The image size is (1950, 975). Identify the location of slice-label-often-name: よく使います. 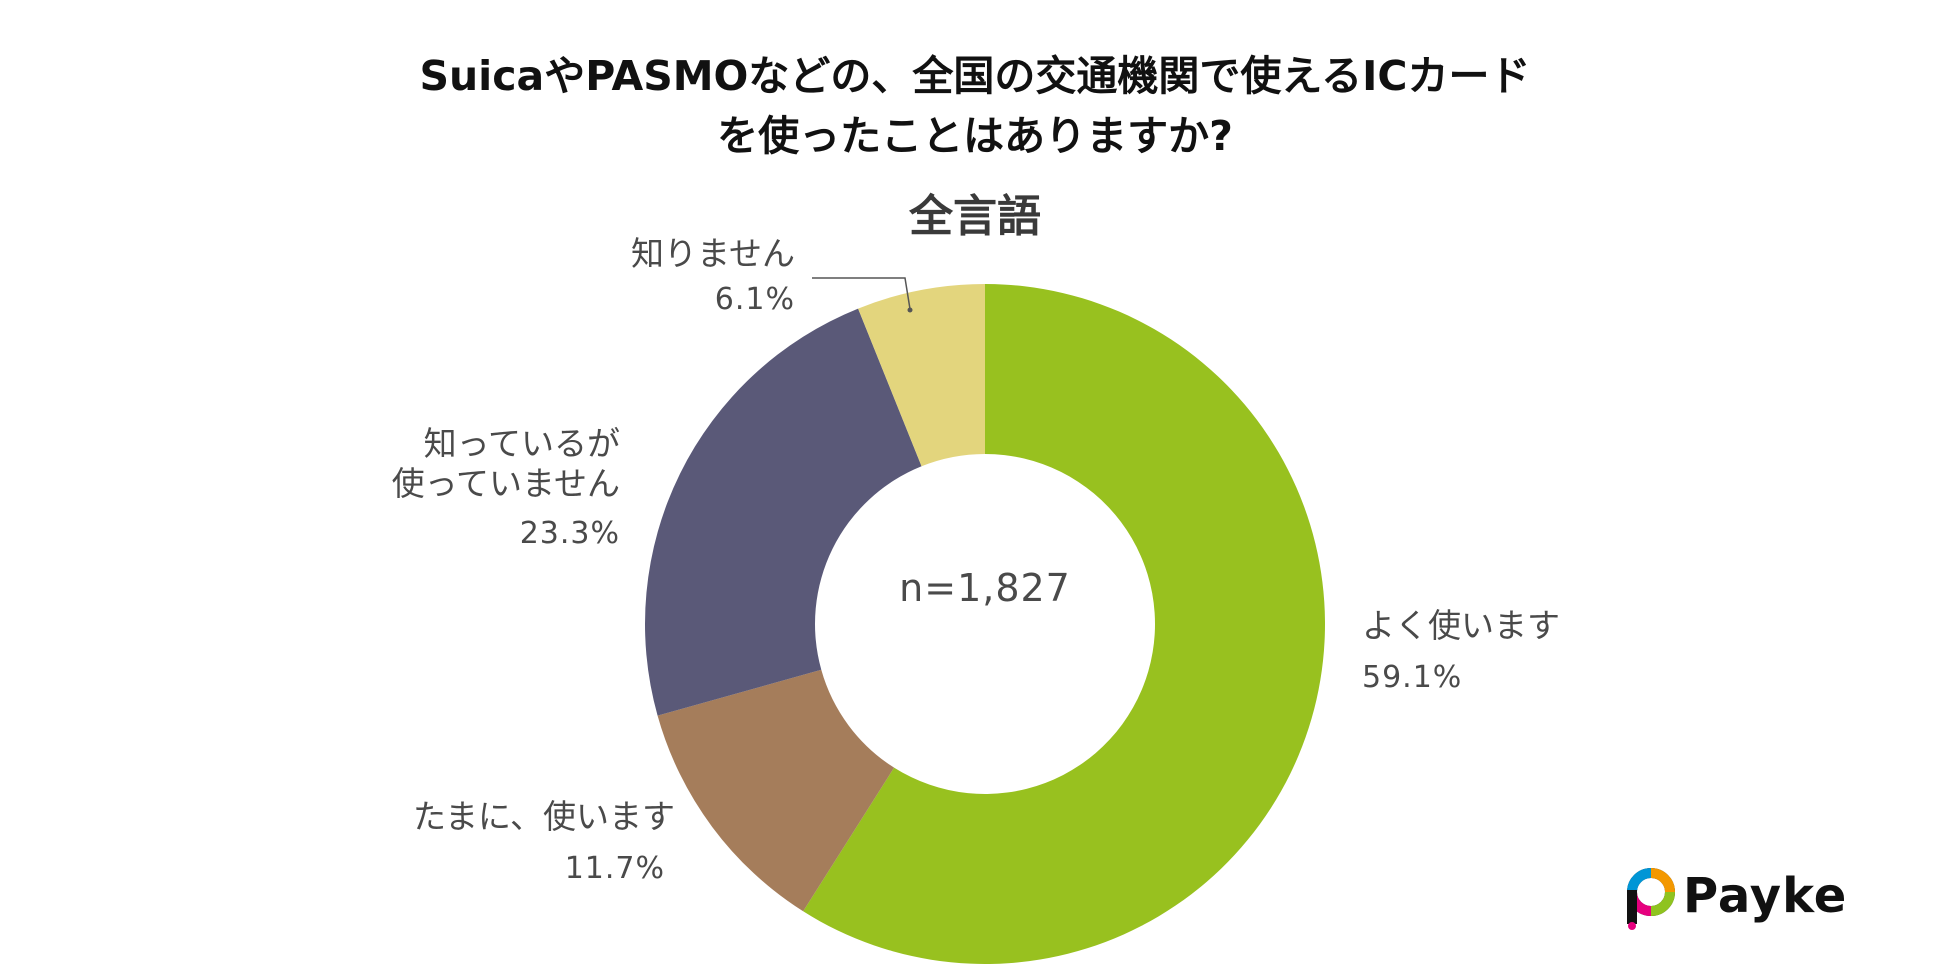
(1461, 625).